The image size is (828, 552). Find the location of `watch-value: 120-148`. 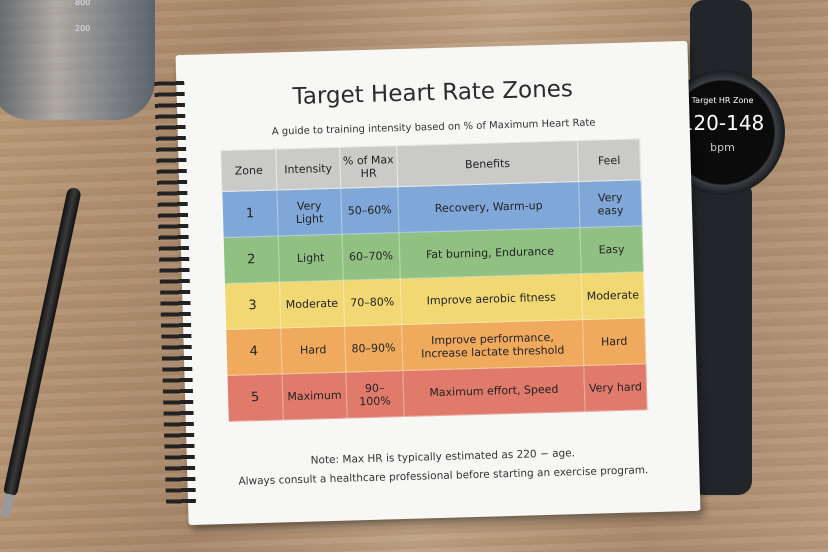

watch-value: 120-148 is located at coordinates (722, 123).